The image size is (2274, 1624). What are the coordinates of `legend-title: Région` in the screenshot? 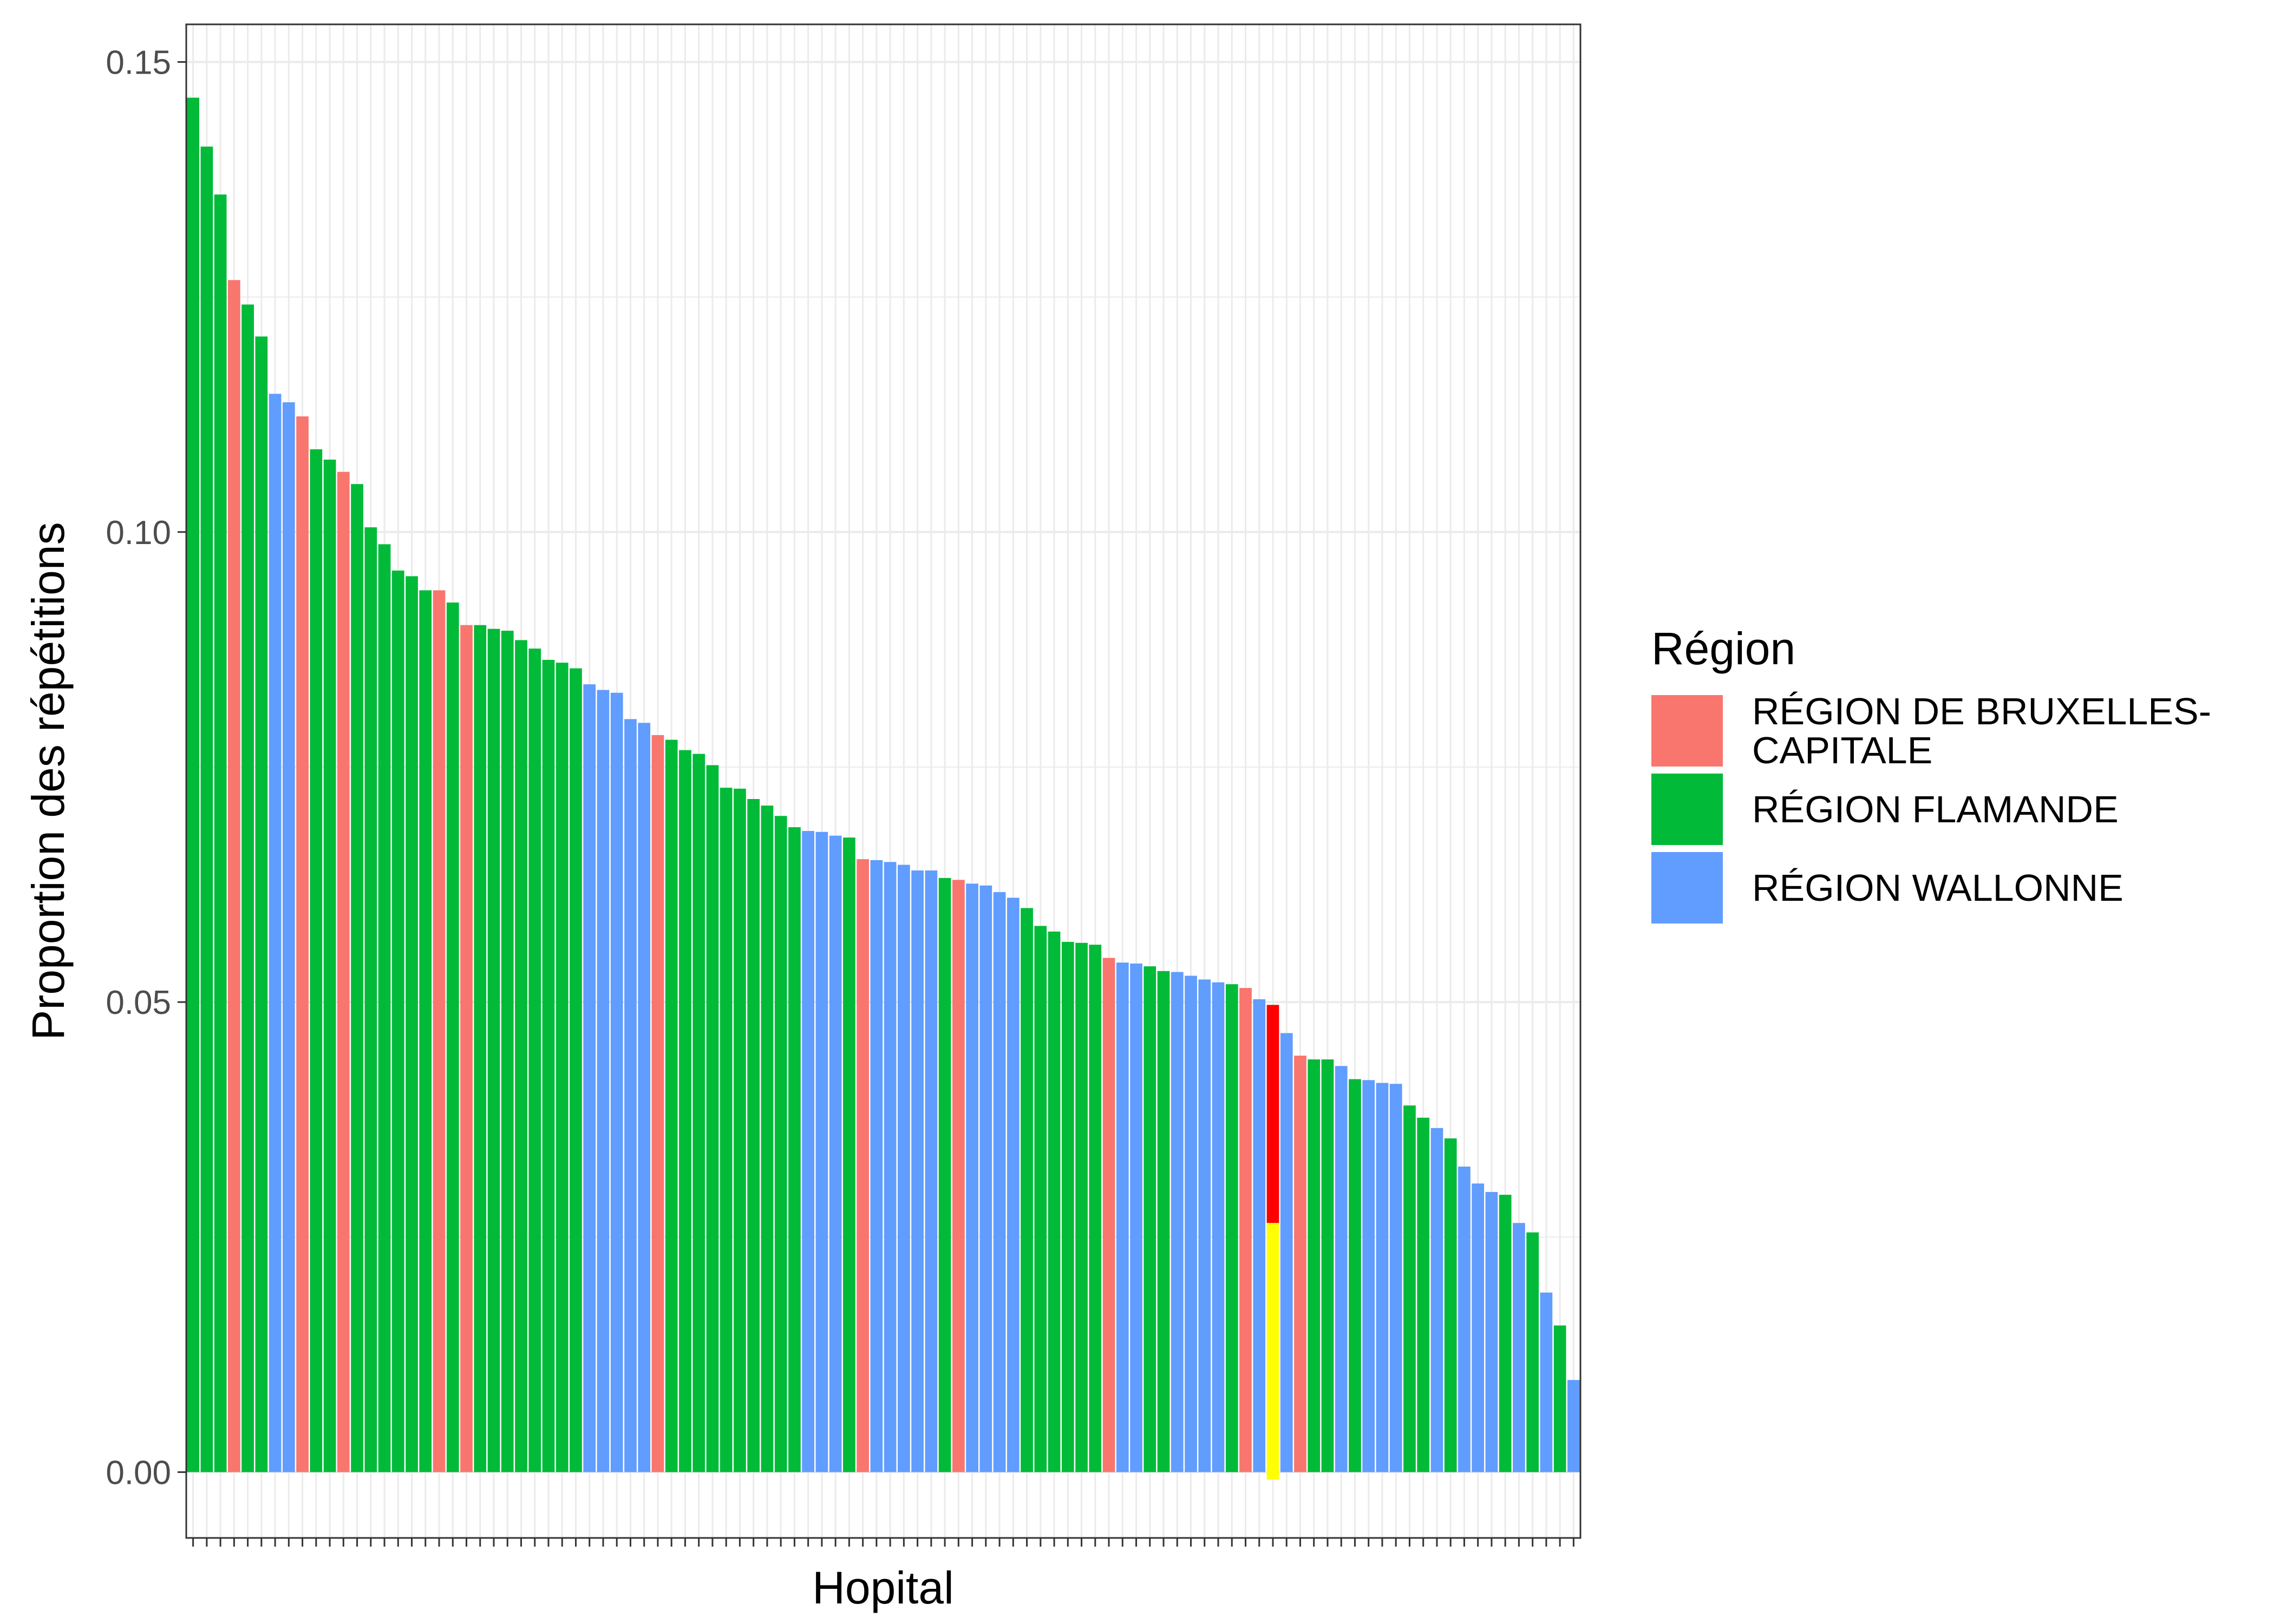 It's located at (1724, 648).